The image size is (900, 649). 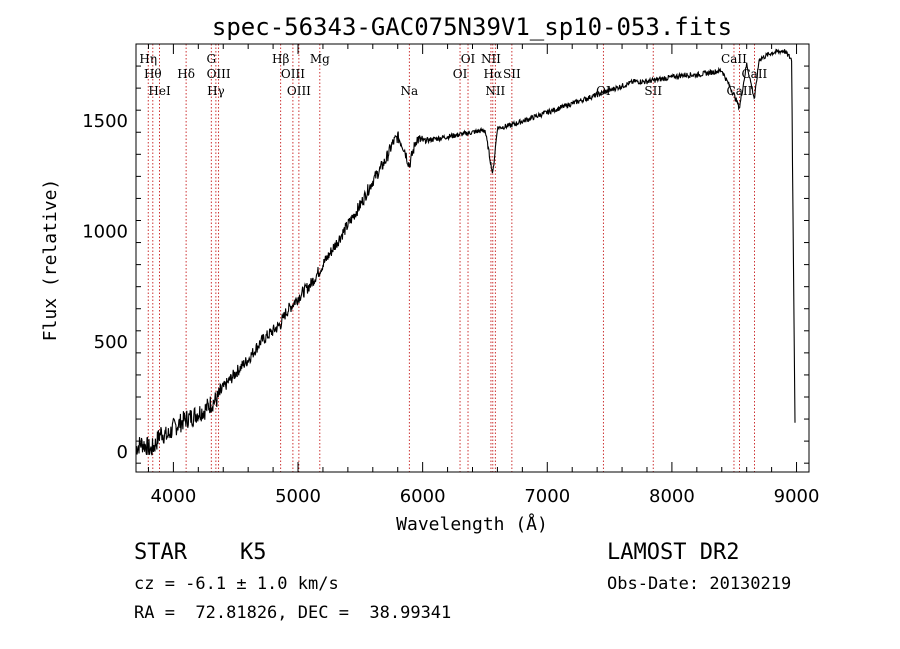 What do you see at coordinates (211, 59) in the screenshot?
I see `line-label: G` at bounding box center [211, 59].